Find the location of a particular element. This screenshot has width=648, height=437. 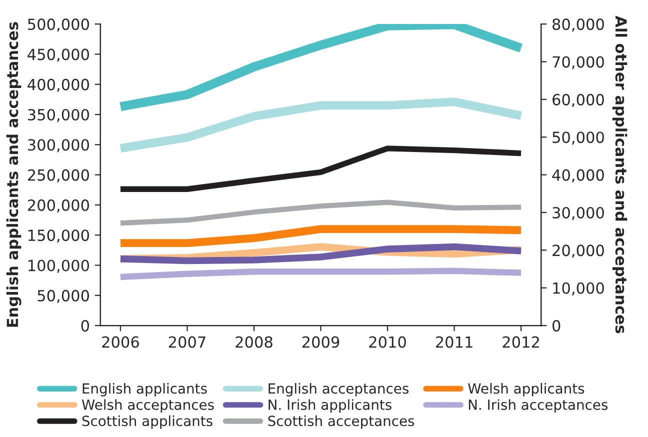

legend-label: Scottish acceptances is located at coordinates (341, 422).